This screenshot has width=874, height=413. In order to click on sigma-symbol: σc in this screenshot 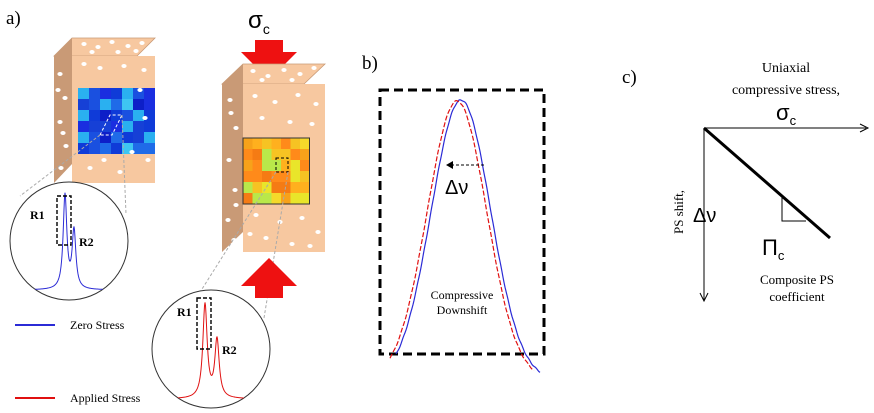, I will do `click(259, 22)`.